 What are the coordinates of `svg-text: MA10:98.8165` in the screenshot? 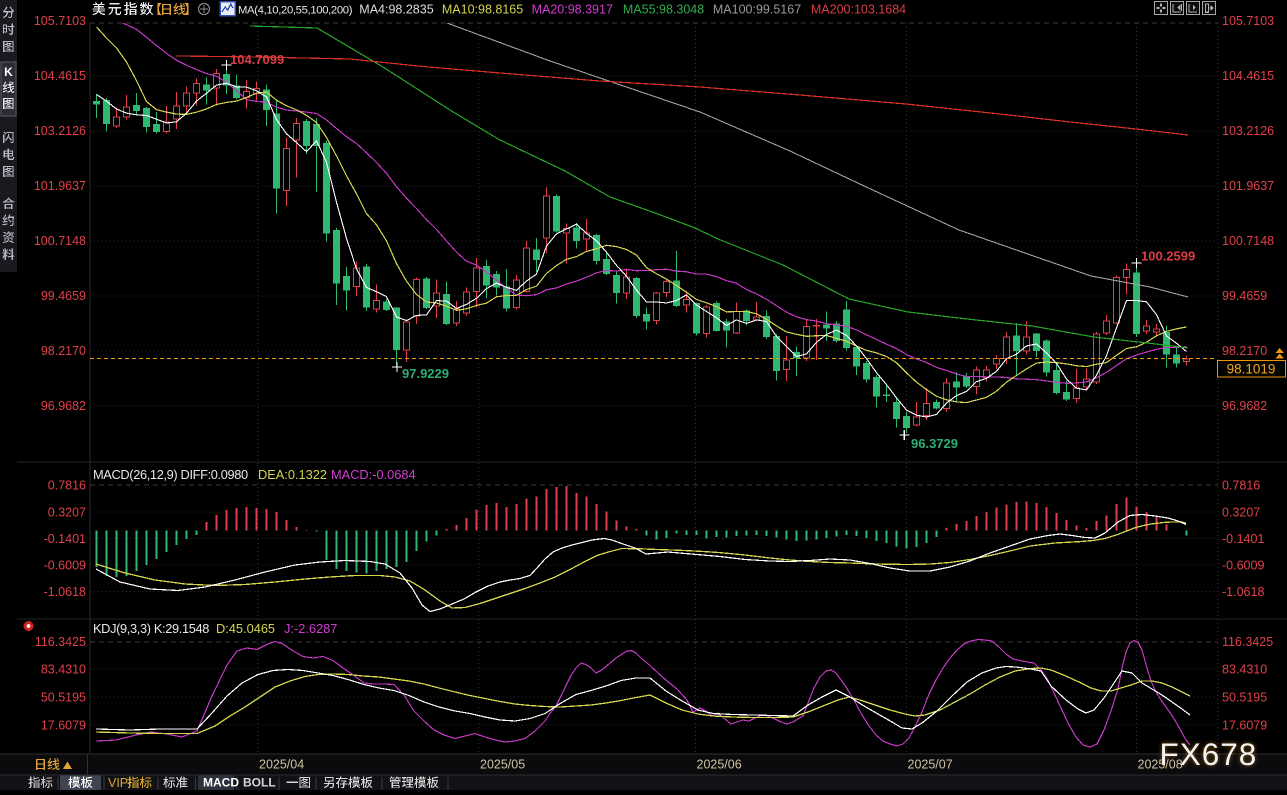 It's located at (482, 10).